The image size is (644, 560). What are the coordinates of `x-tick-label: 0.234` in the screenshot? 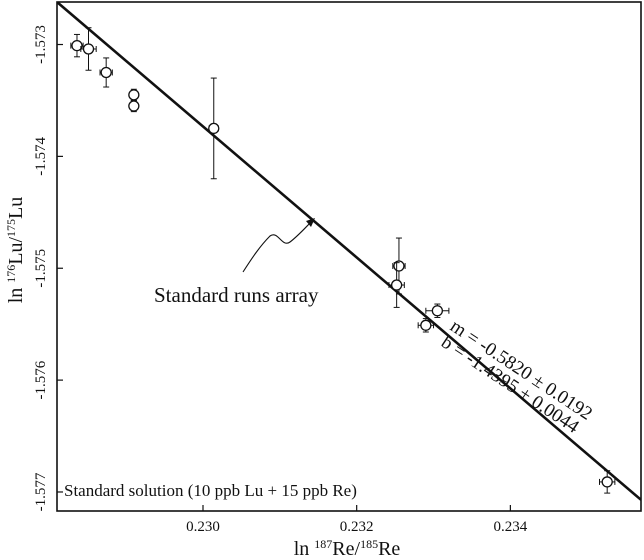 It's located at (510, 527).